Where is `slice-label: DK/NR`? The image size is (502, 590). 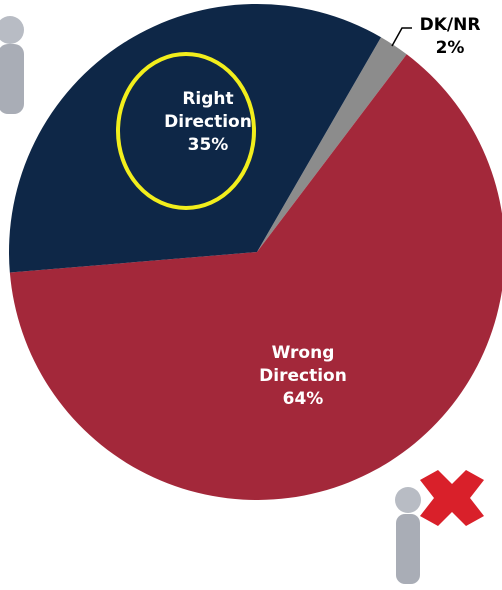 slice-label: DK/NR is located at coordinates (450, 25).